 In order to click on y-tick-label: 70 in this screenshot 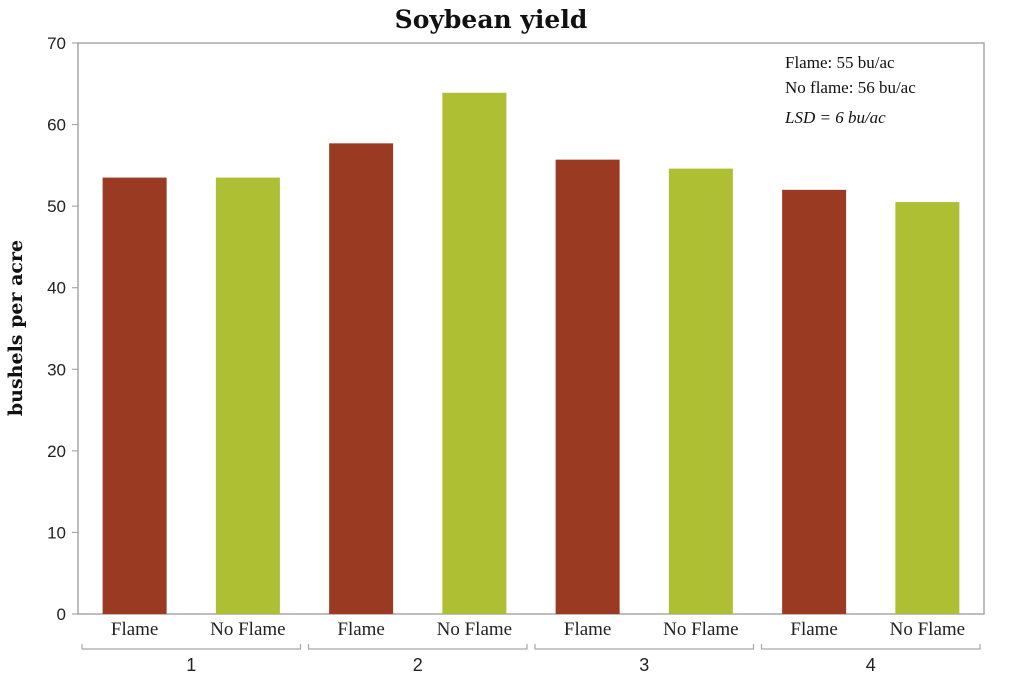, I will do `click(56, 43)`.